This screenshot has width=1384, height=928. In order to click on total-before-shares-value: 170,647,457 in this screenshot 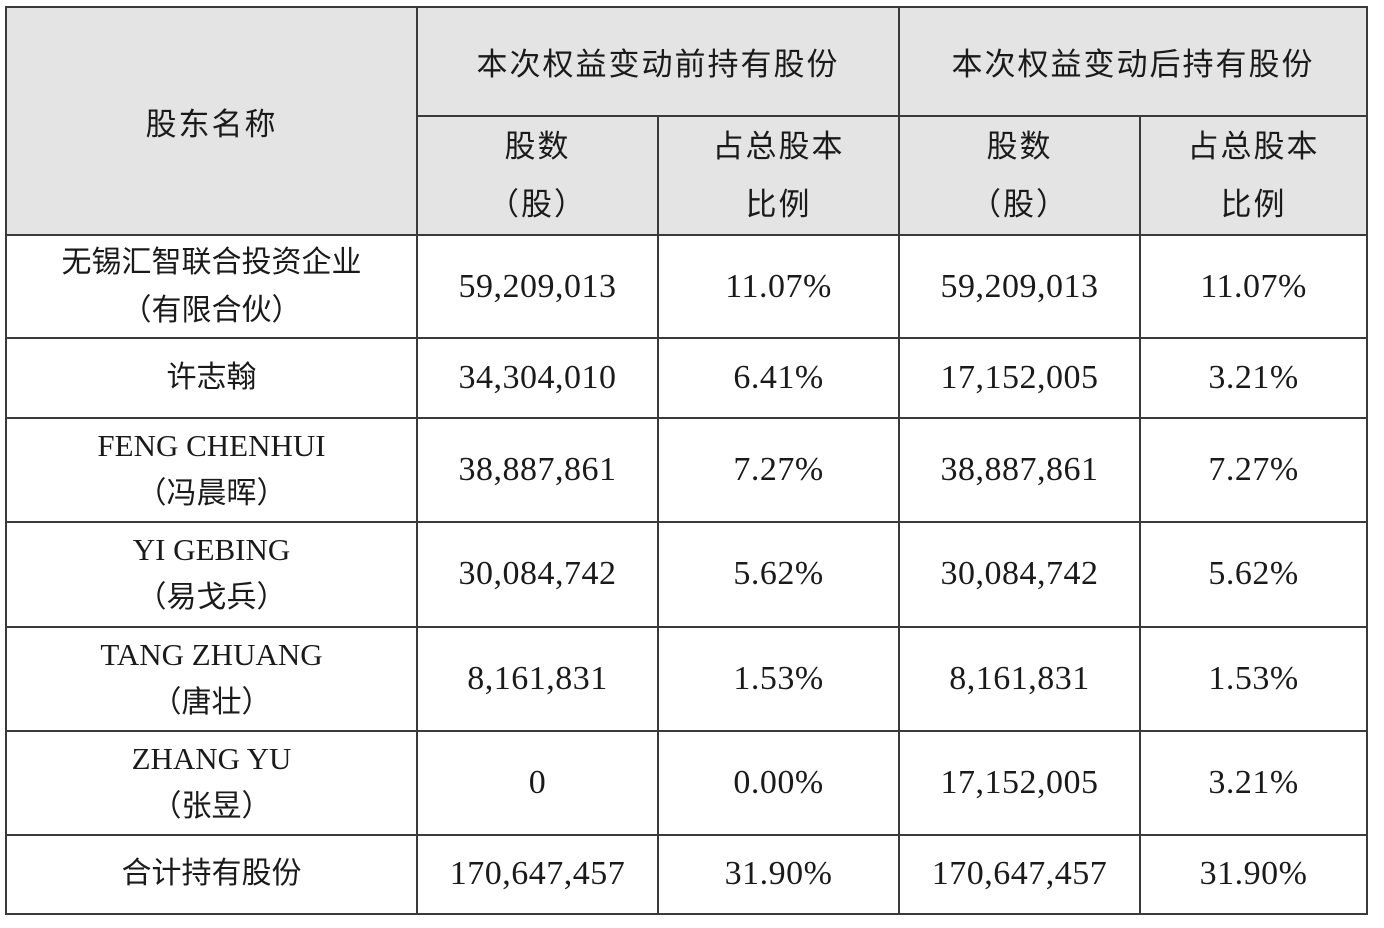, I will do `click(537, 874)`.